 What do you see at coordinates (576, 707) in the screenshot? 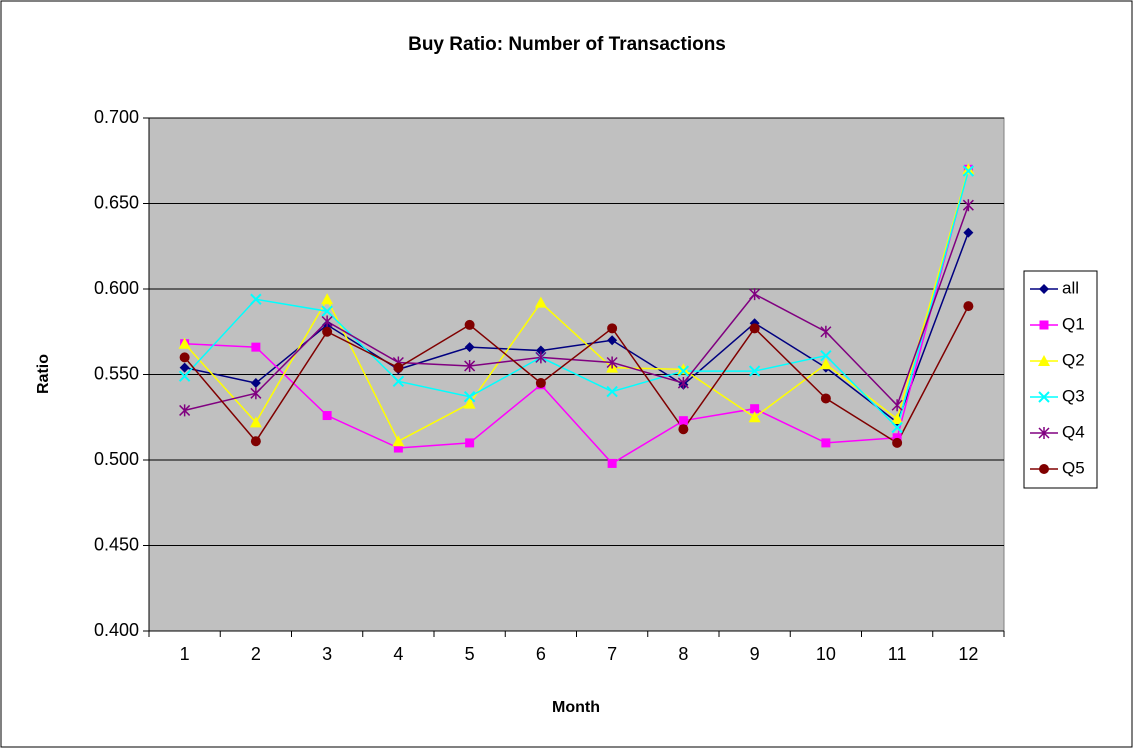
I see `x-axis-label: Month` at bounding box center [576, 707].